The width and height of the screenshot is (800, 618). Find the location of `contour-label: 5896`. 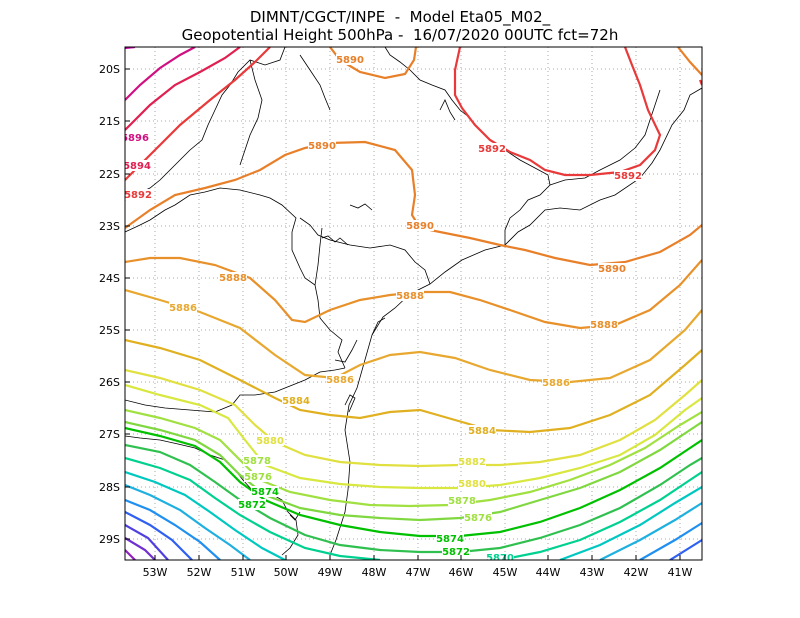

contour-label: 5896 is located at coordinates (135, 138).